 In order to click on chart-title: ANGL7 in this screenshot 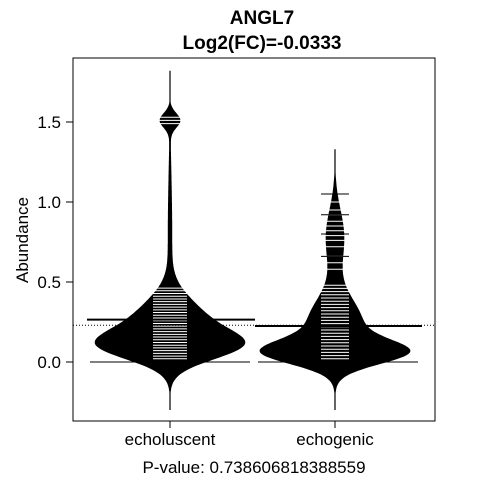, I will do `click(262, 18)`.